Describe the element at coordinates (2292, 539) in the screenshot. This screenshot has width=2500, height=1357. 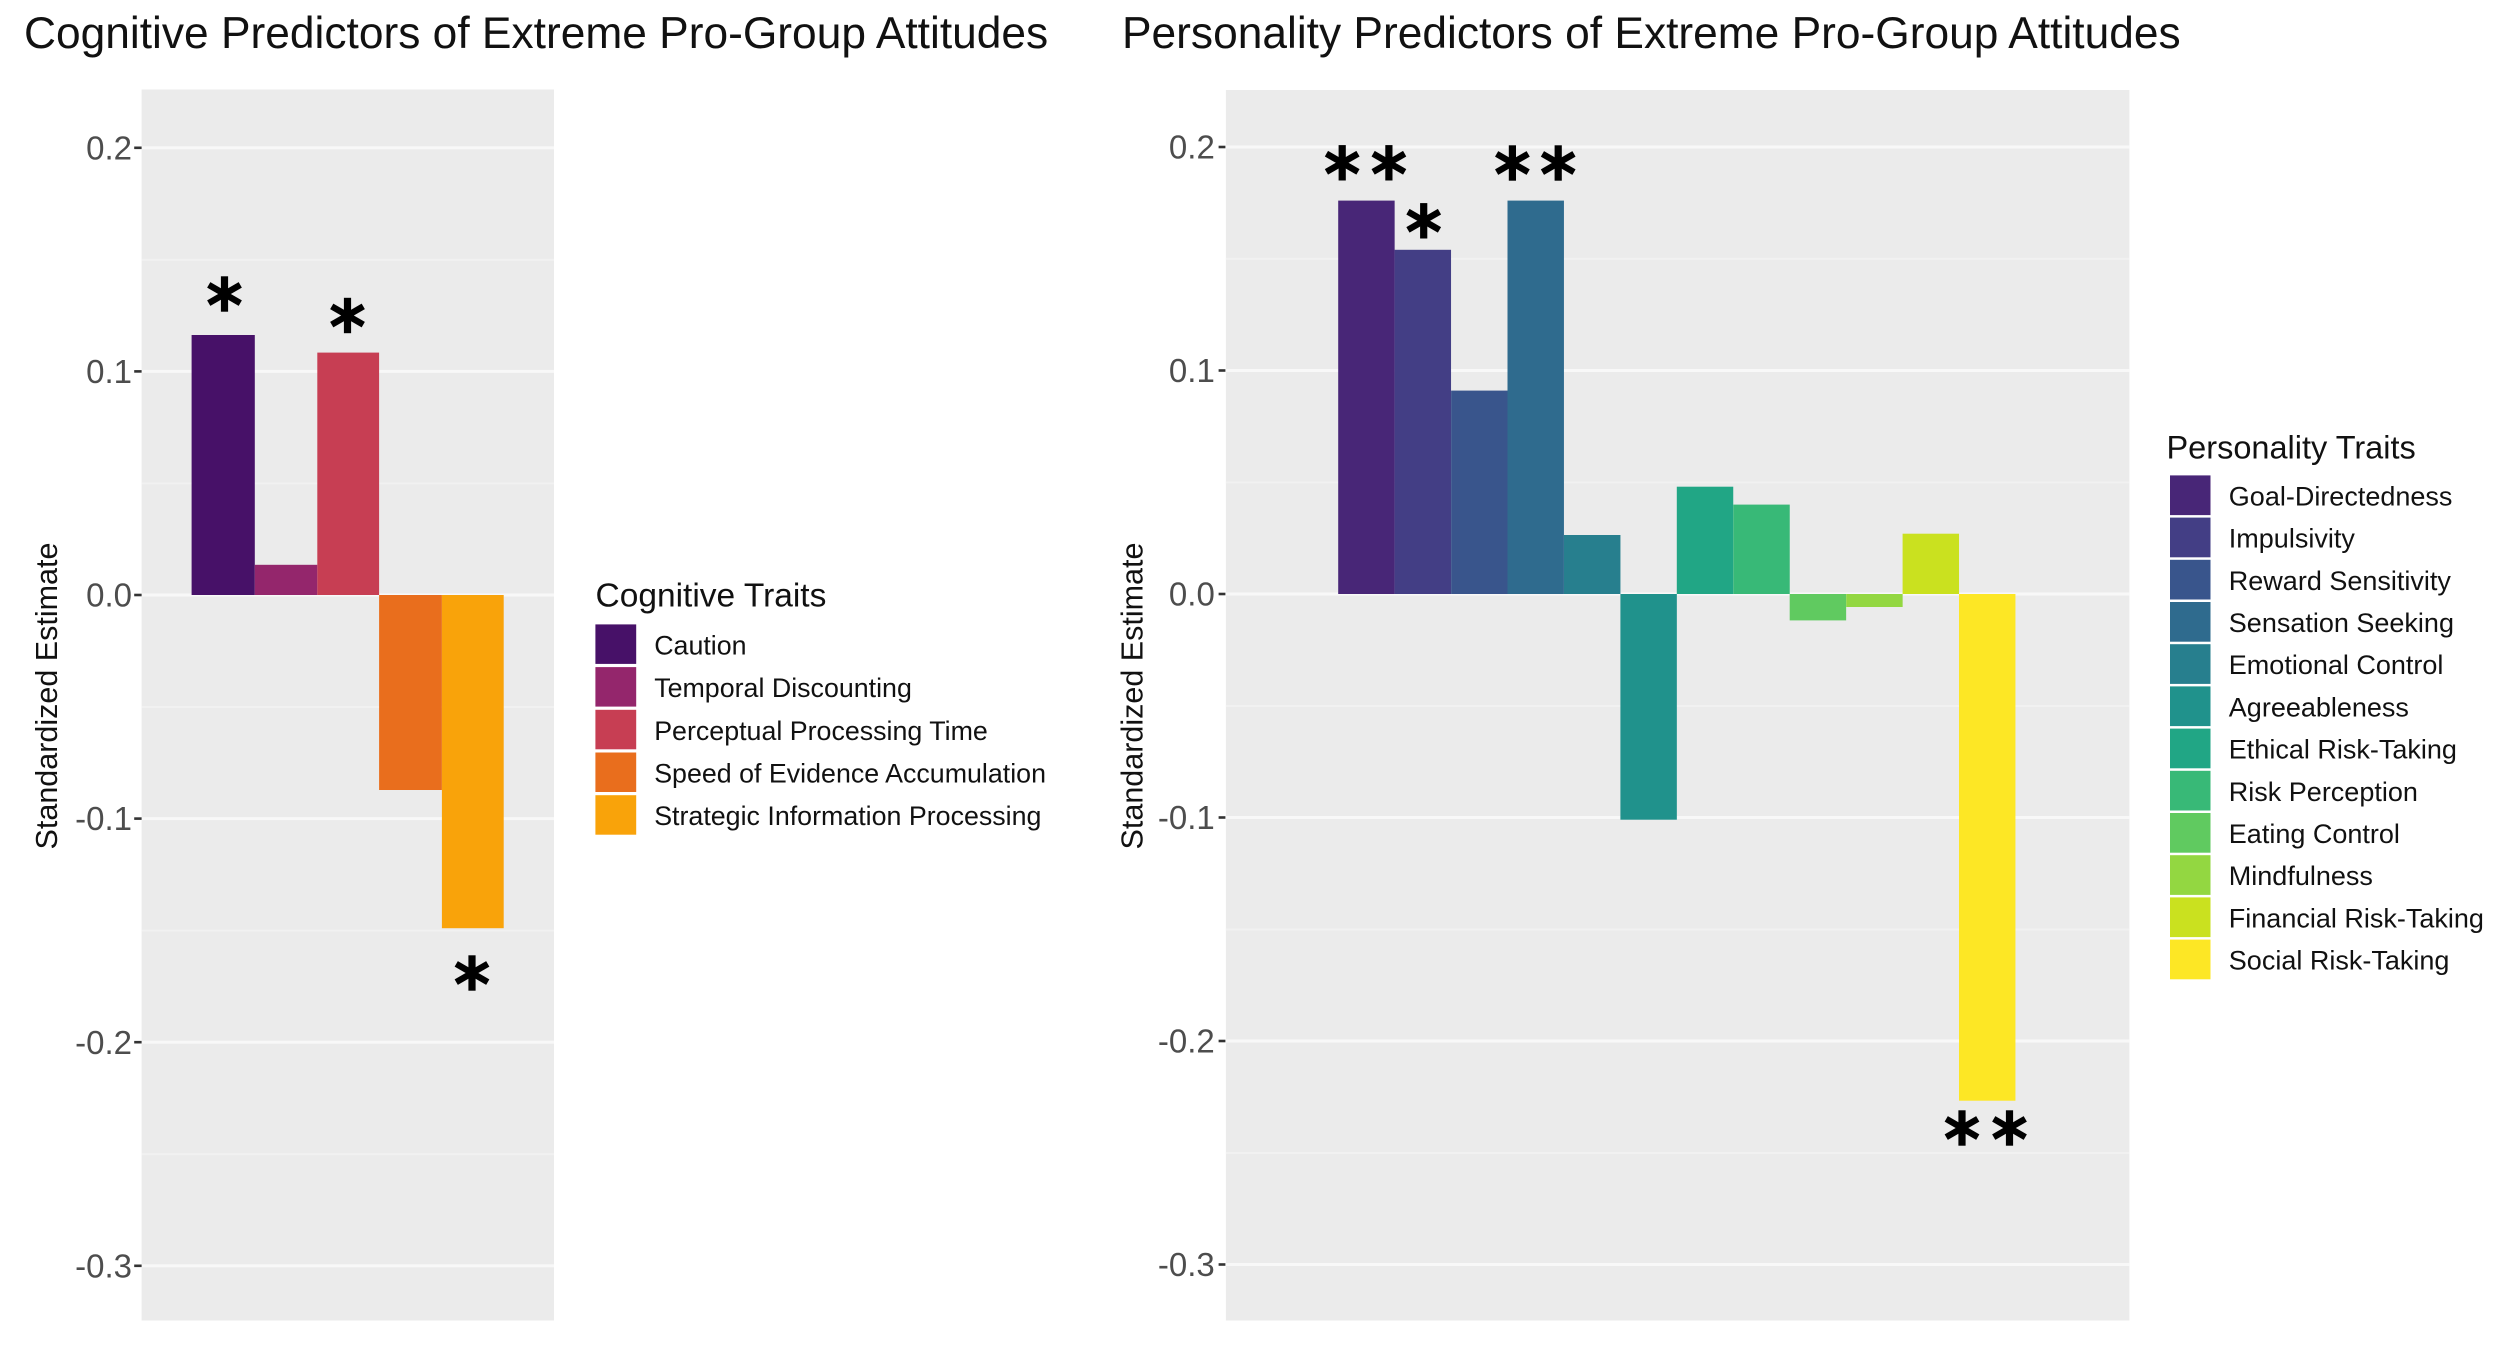
I see `svg-text: Impulsivity` at that location.